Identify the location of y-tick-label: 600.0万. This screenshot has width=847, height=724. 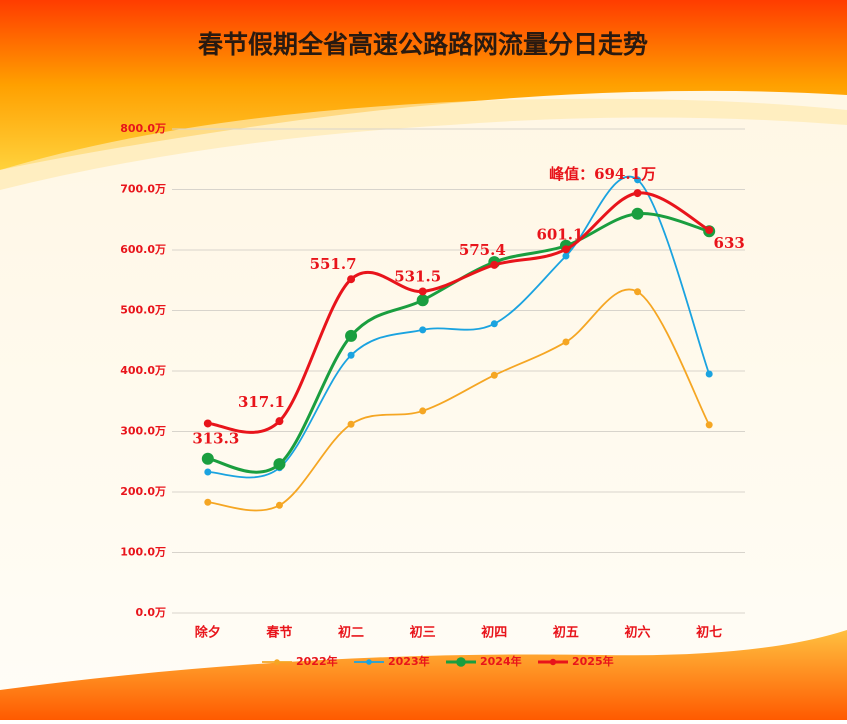
(143, 249).